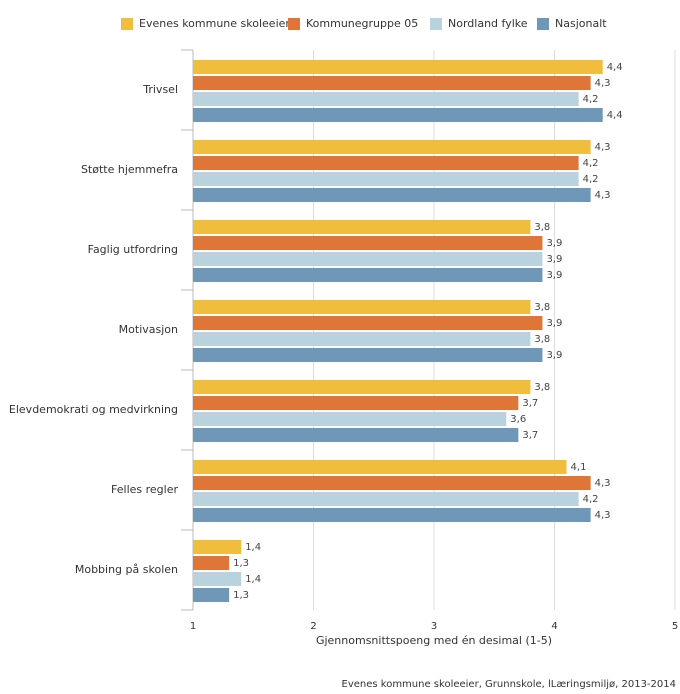 The width and height of the screenshot is (680, 694). What do you see at coordinates (126, 569) in the screenshot?
I see `y-tick-label: Mobbing på skolen` at bounding box center [126, 569].